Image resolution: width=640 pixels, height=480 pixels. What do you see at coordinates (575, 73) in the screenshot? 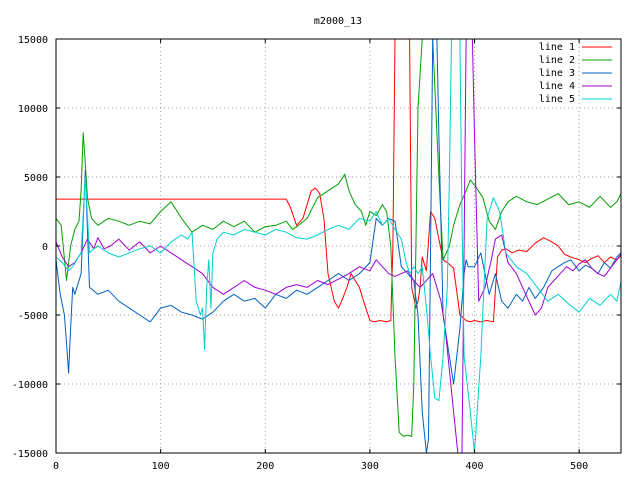
I see `legend: line 1 line 2 line 3 line 4 line 5` at bounding box center [575, 73].